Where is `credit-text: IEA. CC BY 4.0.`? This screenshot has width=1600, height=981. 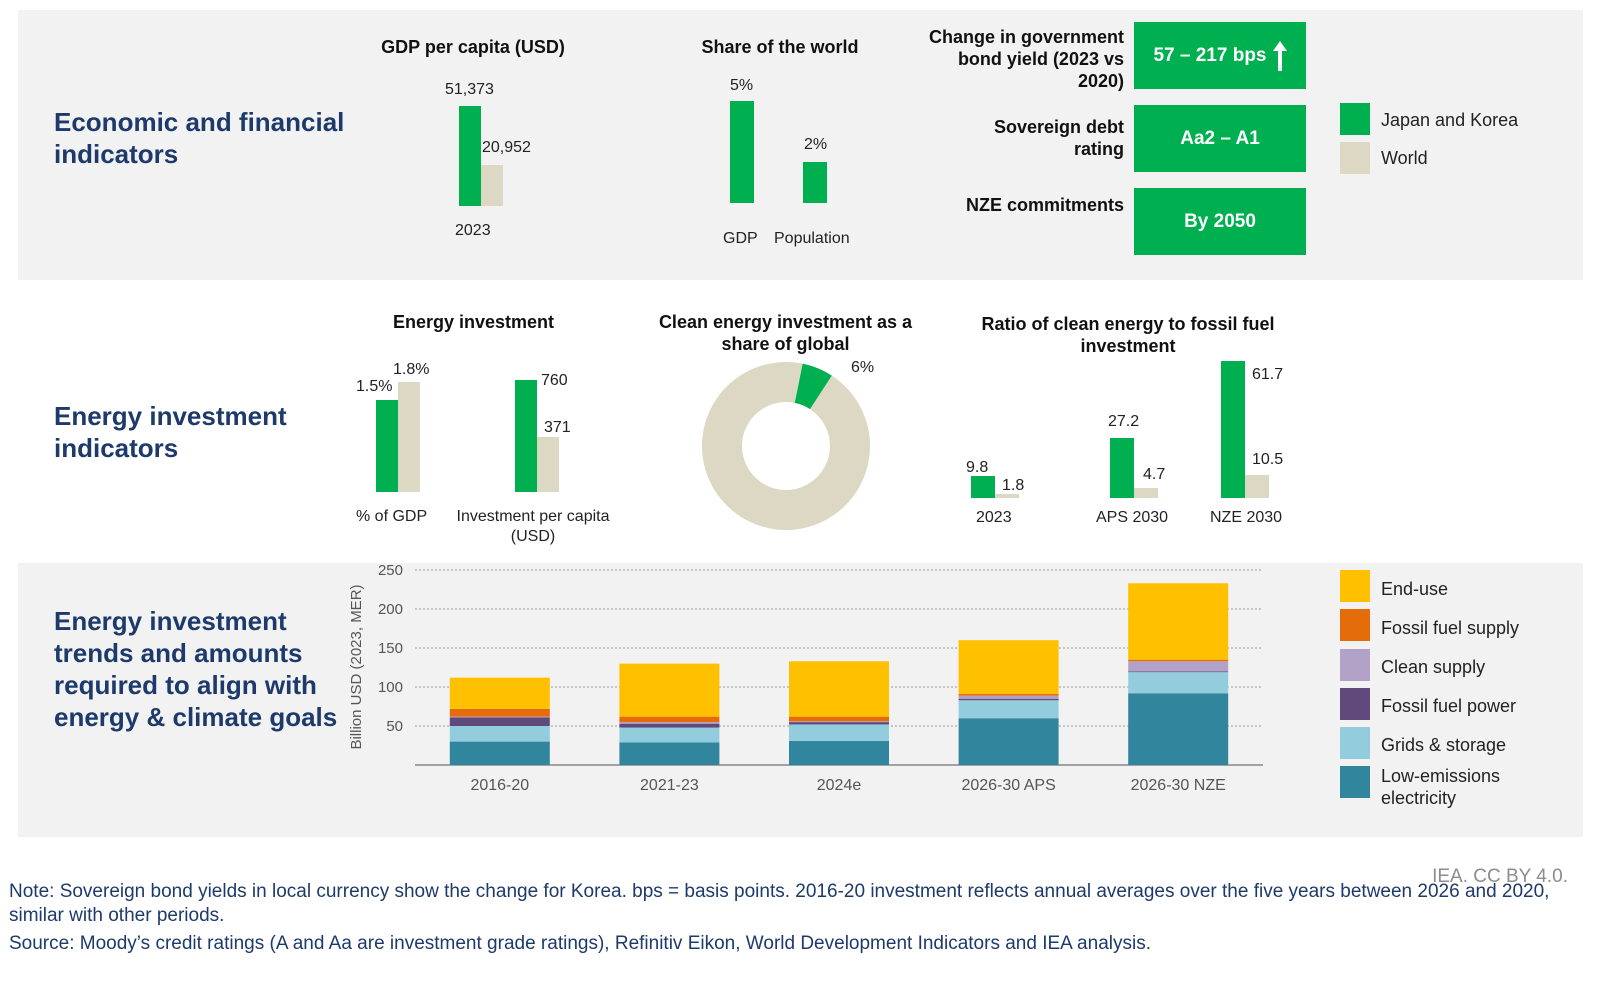 credit-text: IEA. CC BY 4.0. is located at coordinates (1500, 876).